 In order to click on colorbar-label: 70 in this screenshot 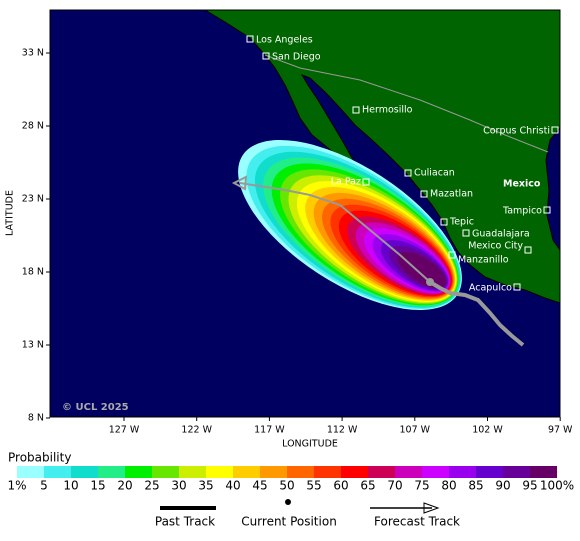, I will do `click(394, 486)`.